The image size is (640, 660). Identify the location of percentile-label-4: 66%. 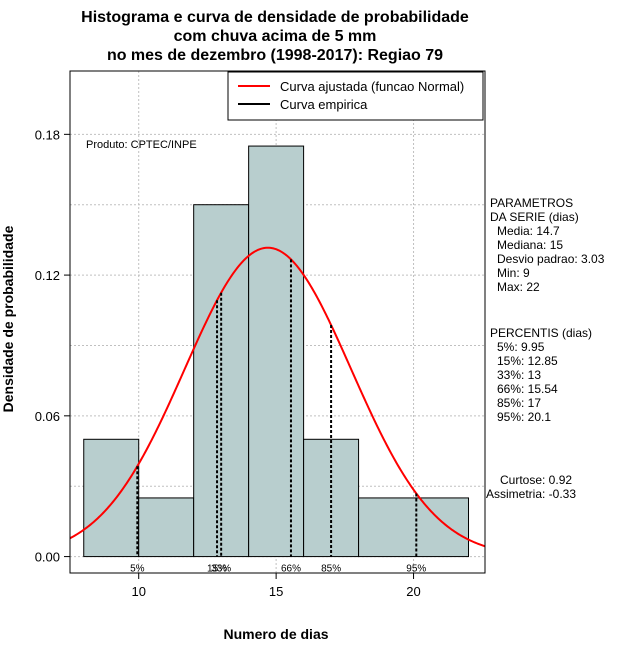
(291, 569).